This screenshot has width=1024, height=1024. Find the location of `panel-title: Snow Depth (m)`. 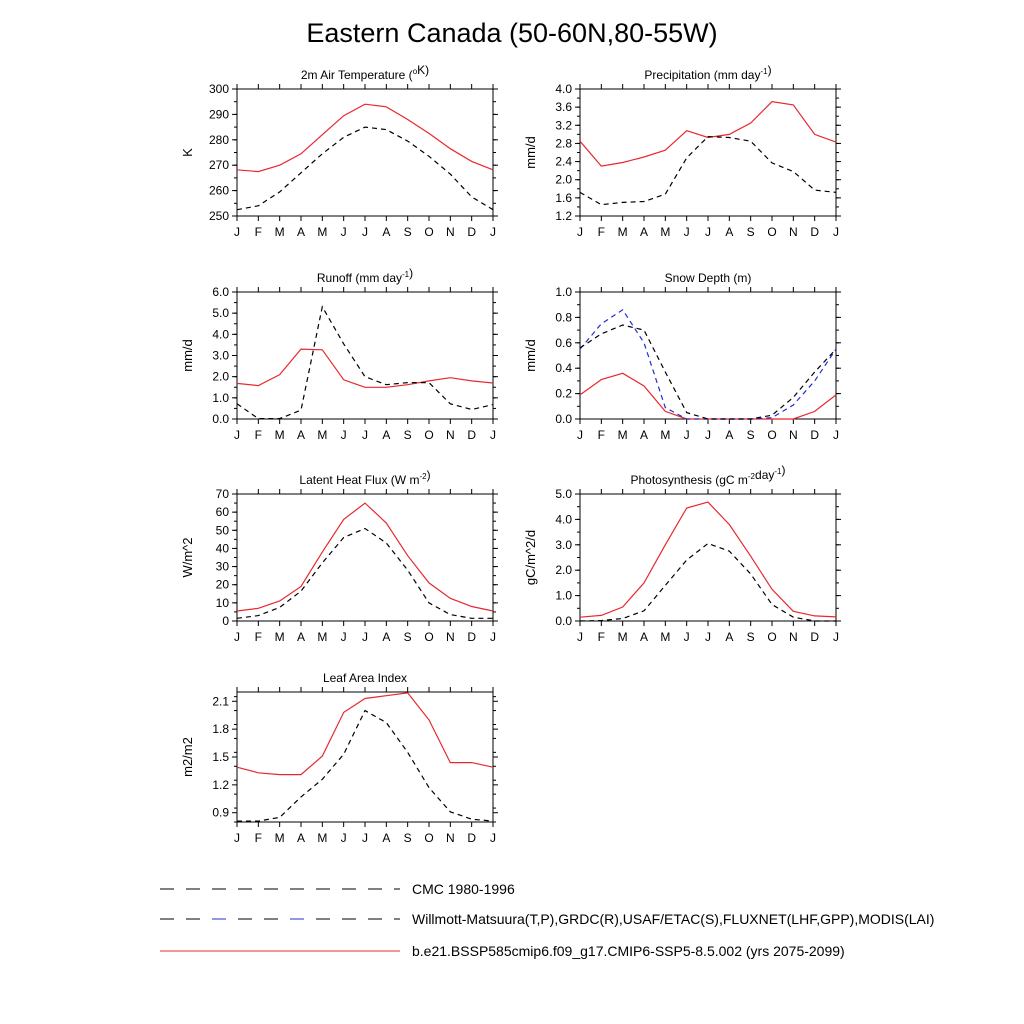

panel-title: Snow Depth (m) is located at coordinates (708, 278).